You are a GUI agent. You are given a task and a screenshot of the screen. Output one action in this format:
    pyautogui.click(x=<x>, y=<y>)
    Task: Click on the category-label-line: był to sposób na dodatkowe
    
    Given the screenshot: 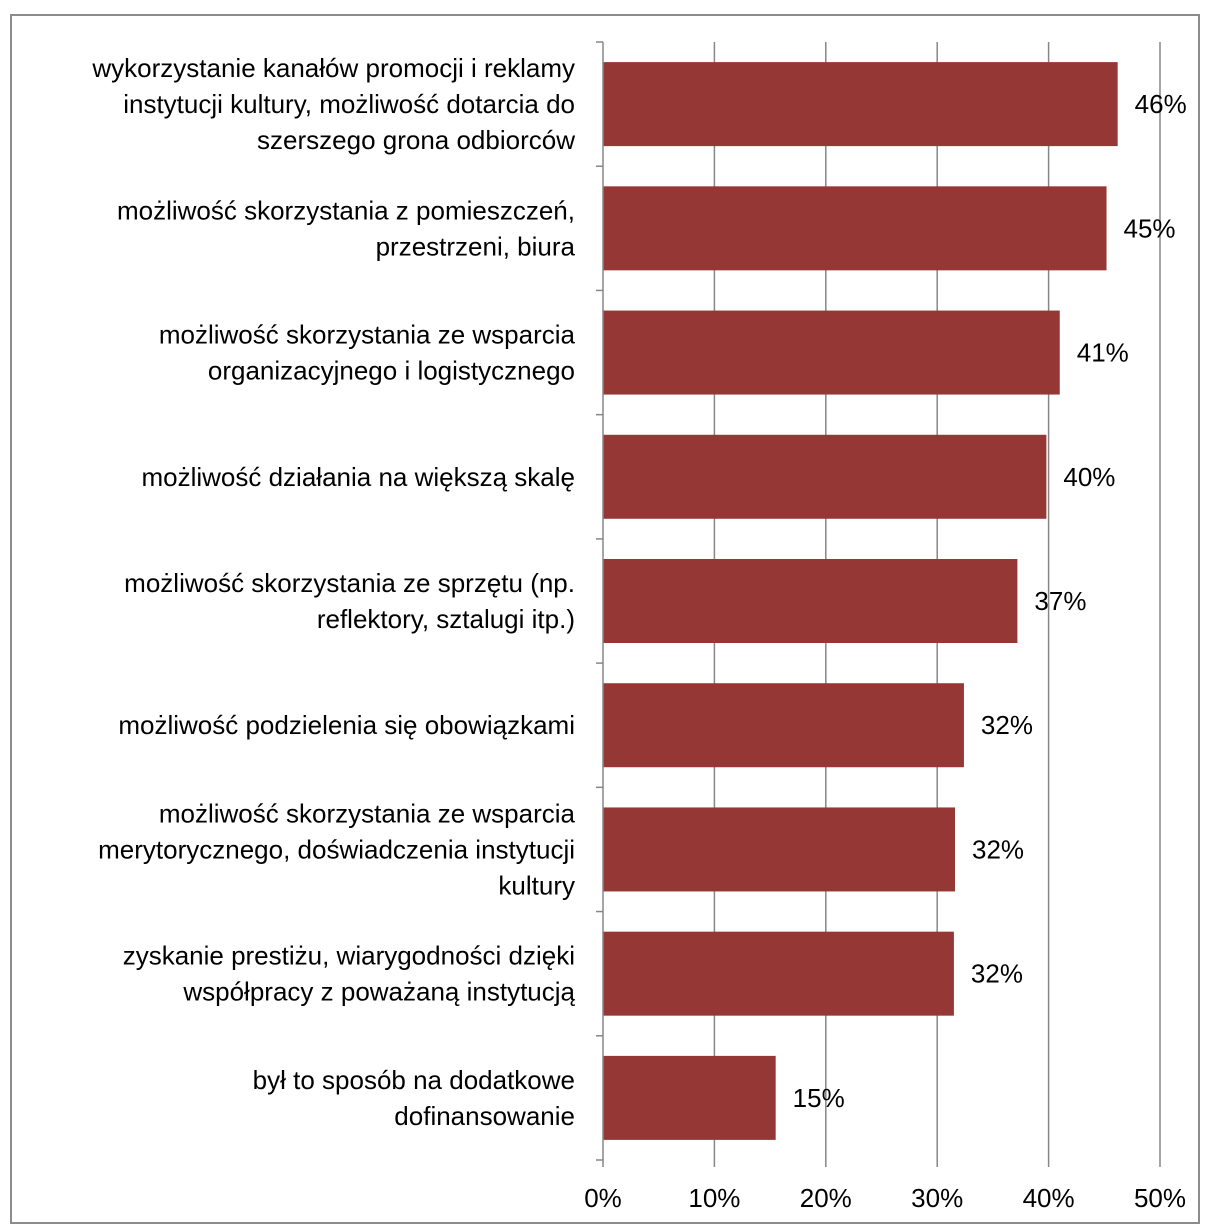 What is the action you would take?
    pyautogui.click(x=414, y=1080)
    